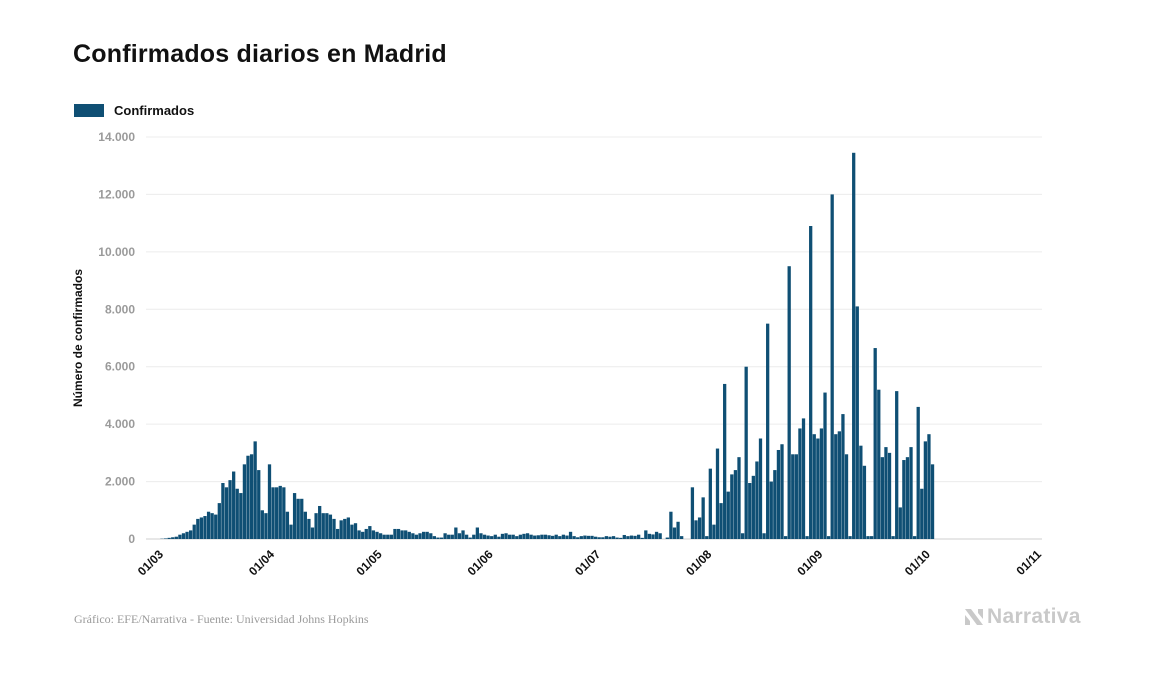 The width and height of the screenshot is (1157, 674). What do you see at coordinates (120, 309) in the screenshot?
I see `y-tick-label: 8.000` at bounding box center [120, 309].